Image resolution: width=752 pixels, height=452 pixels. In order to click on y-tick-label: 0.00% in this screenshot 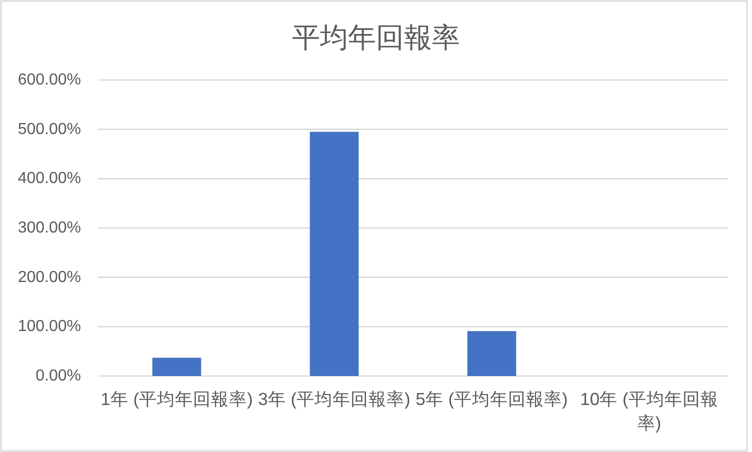, I will do `click(58, 376)`.